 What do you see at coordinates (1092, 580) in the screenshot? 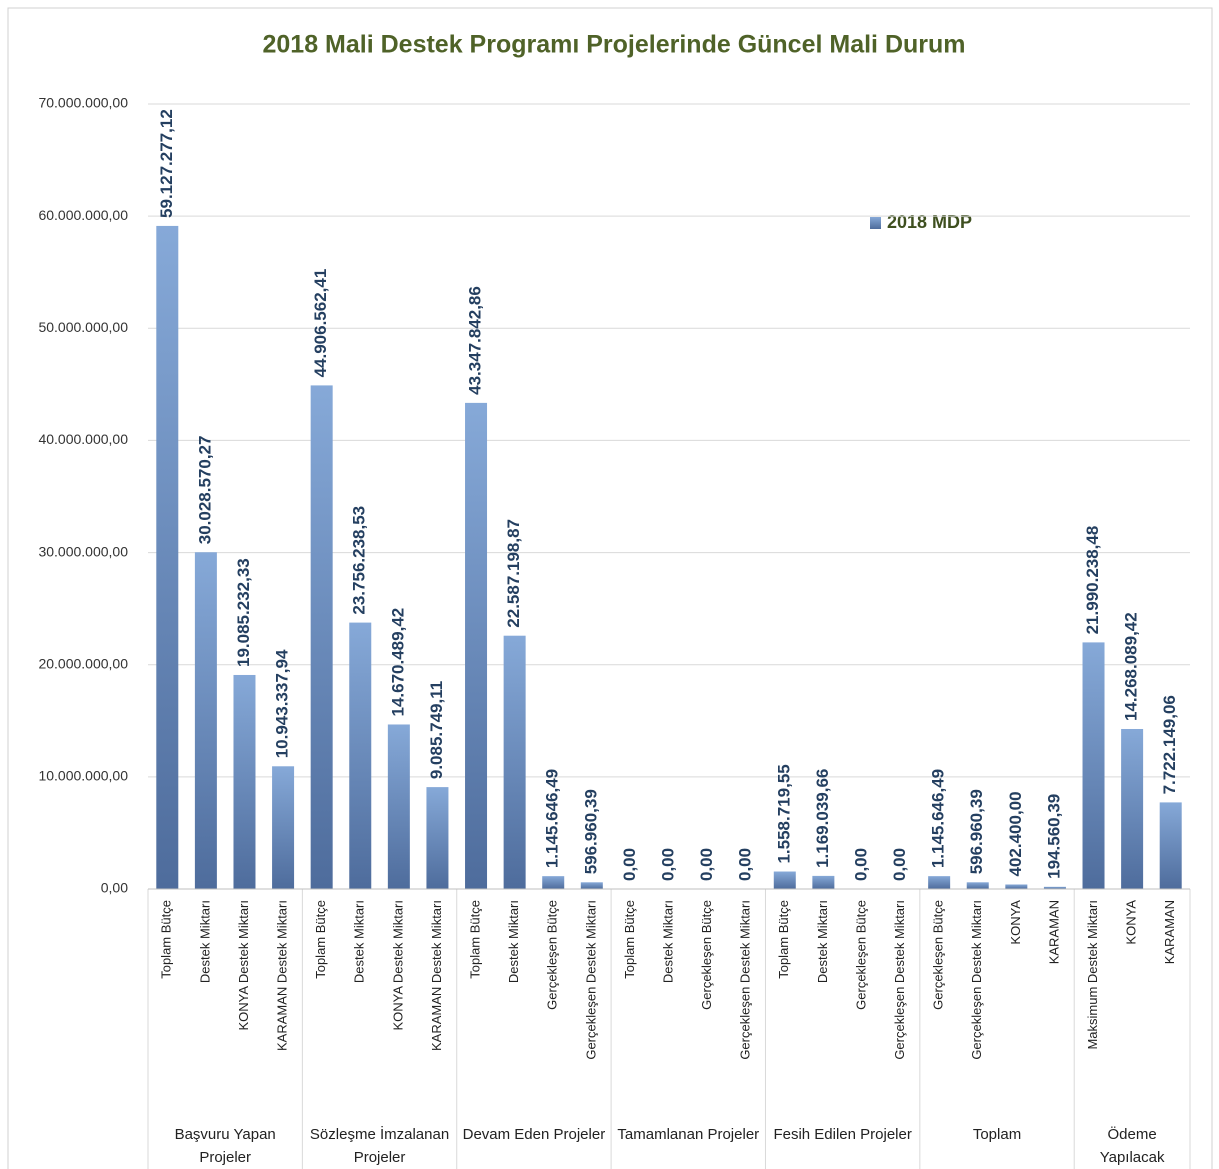
I see `value-label: 21.990.238,48` at bounding box center [1092, 580].